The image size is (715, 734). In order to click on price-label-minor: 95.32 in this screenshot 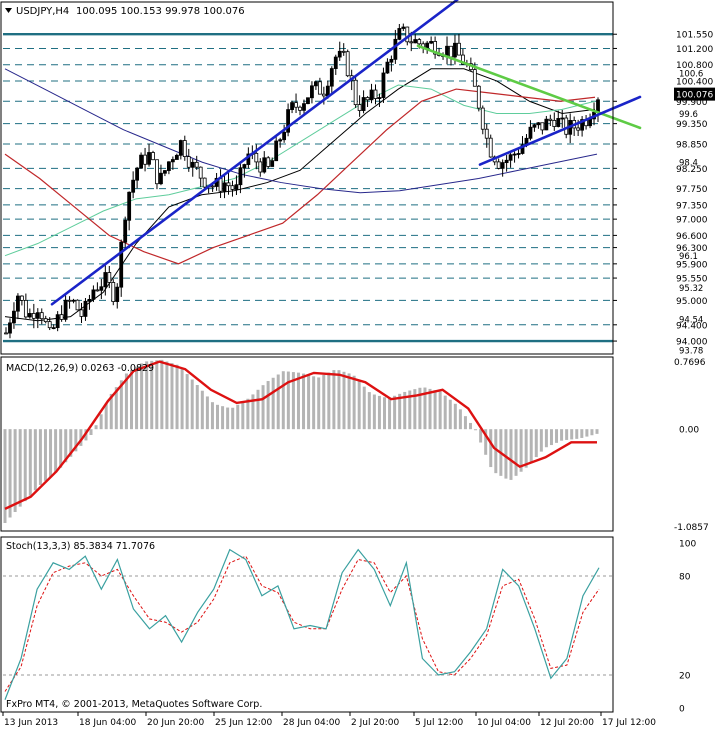, I will do `click(691, 289)`.